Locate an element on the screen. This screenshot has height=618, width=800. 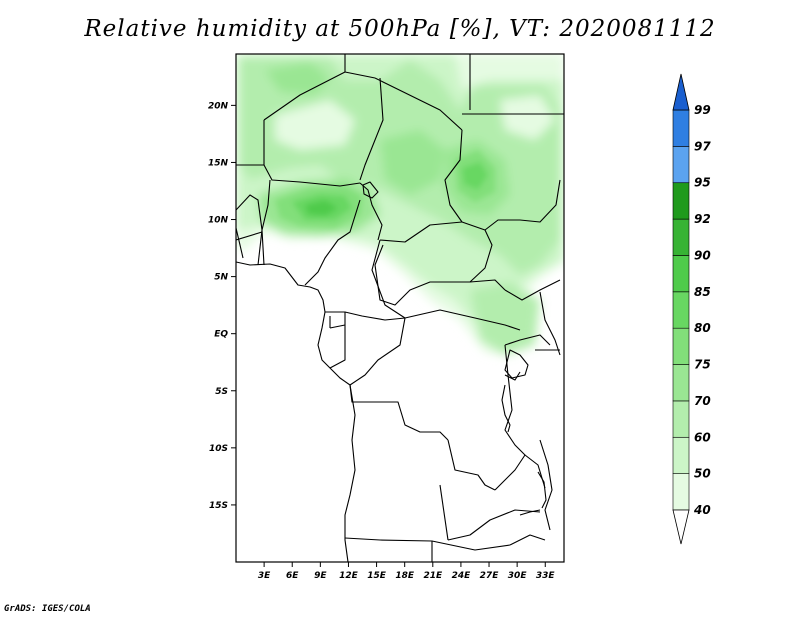
grads-credit: GrADS: IGES/COLA is located at coordinates (47, 609).